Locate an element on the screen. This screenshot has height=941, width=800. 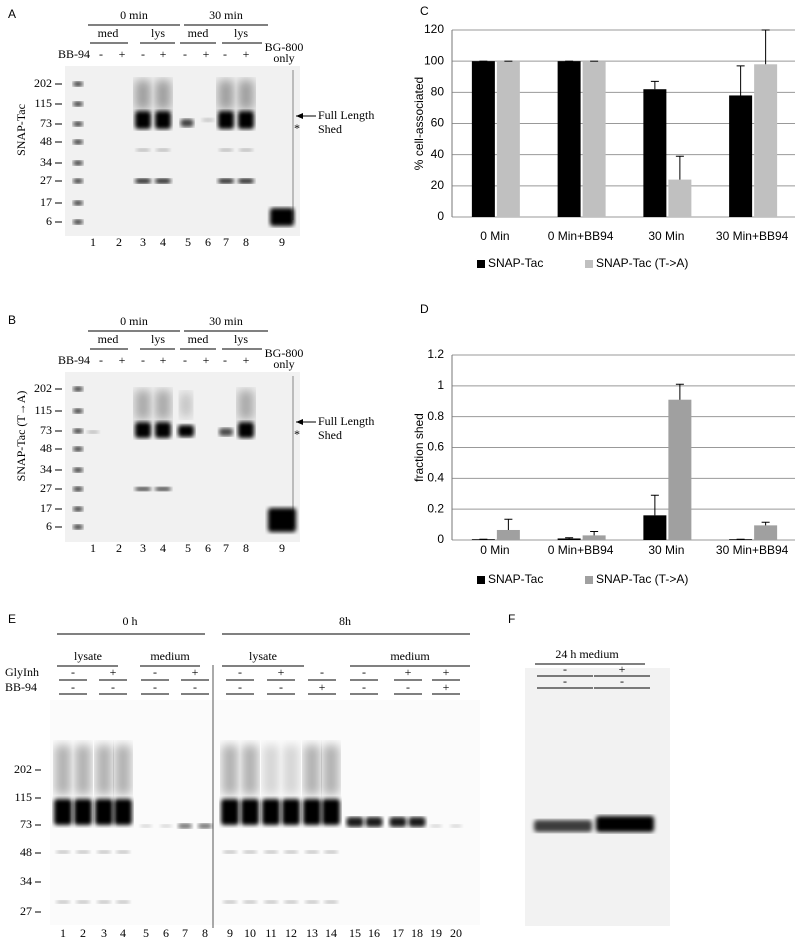
row-label: GlyInh is located at coordinates (22, 672).